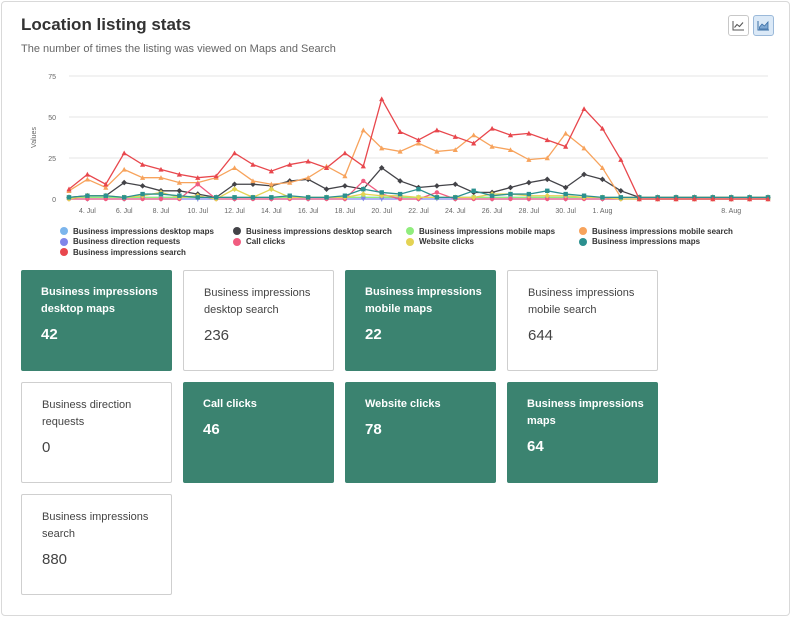 Image resolution: width=793 pixels, height=619 pixels. I want to click on legend-item: Website clicks, so click(492, 242).